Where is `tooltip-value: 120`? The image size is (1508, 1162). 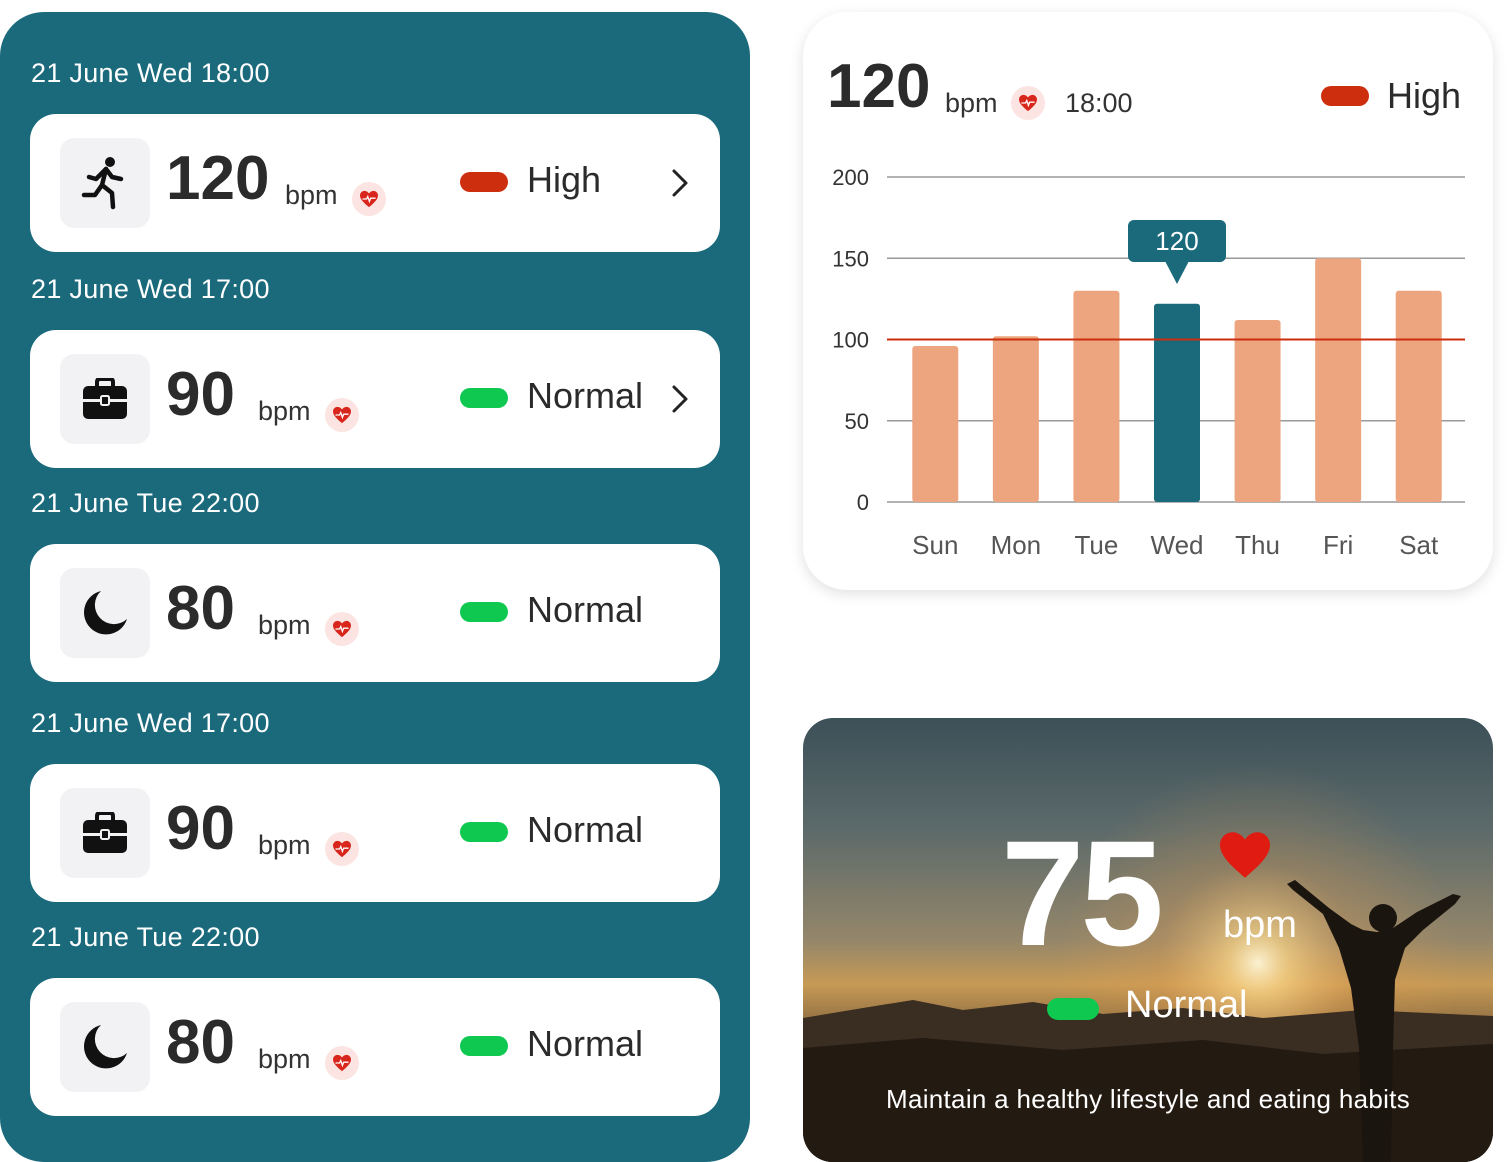
tooltip-value: 120 is located at coordinates (1176, 241).